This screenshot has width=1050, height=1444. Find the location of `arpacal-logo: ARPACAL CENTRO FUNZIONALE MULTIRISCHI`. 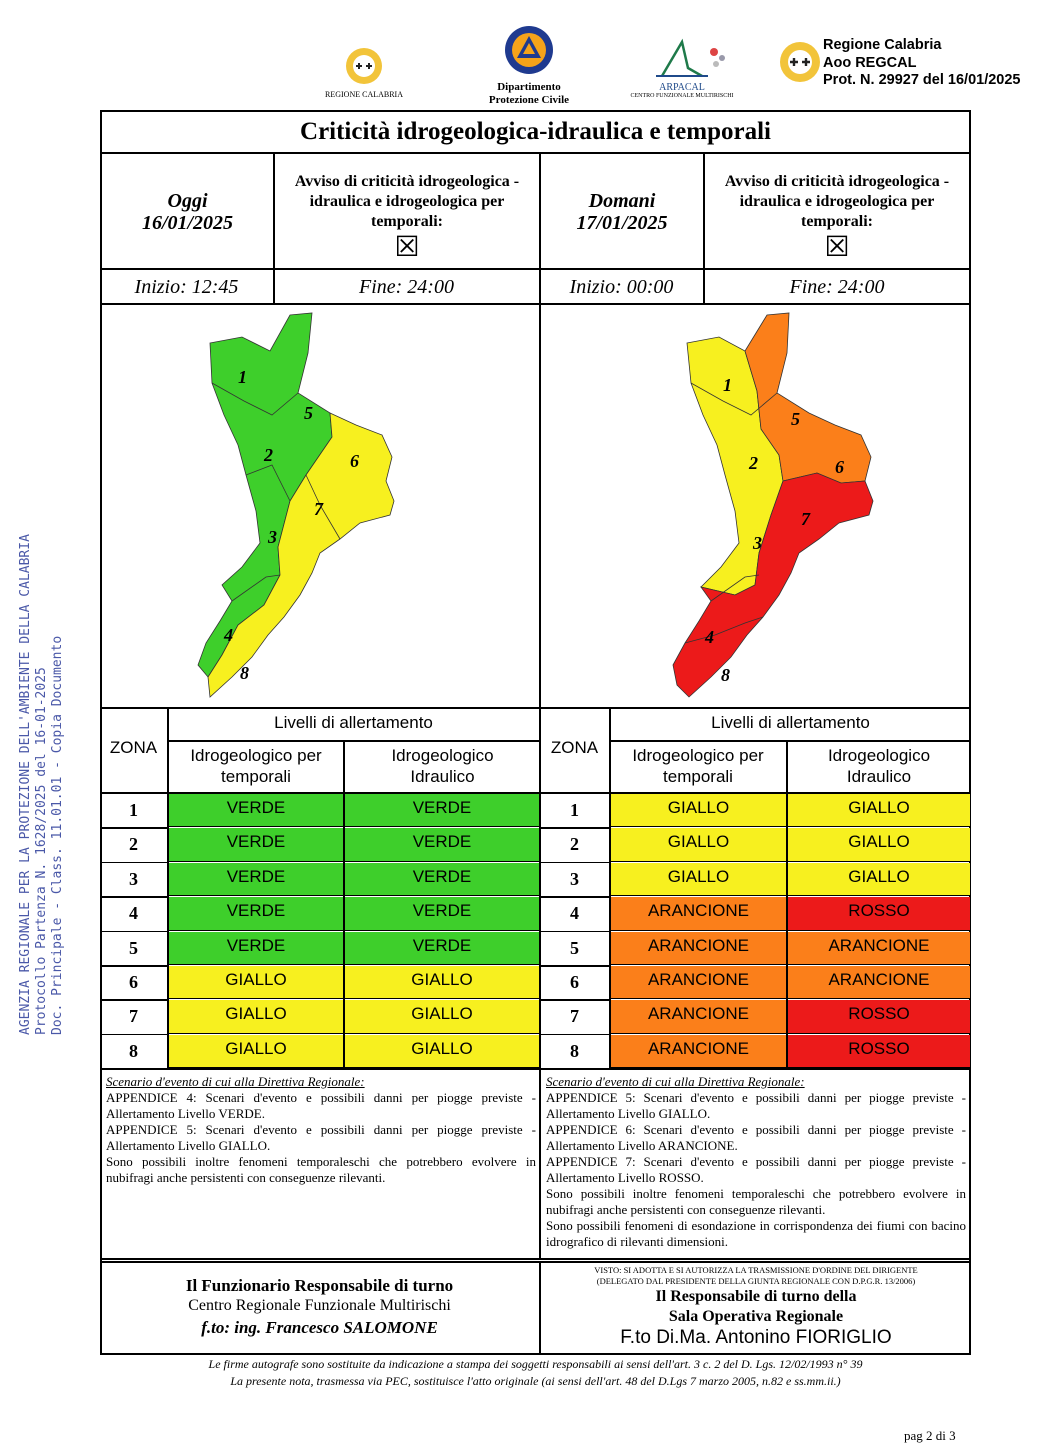

arpacal-logo: ARPACAL CENTRO FUNZIONALE MULTIRISCHI is located at coordinates (682, 68).